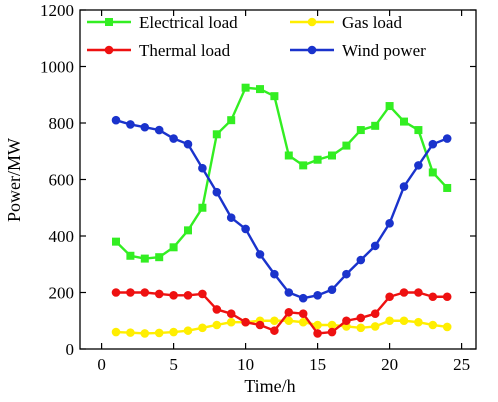 The height and width of the screenshot is (402, 498). I want to click on legend-marker-gas-load, so click(312, 22).